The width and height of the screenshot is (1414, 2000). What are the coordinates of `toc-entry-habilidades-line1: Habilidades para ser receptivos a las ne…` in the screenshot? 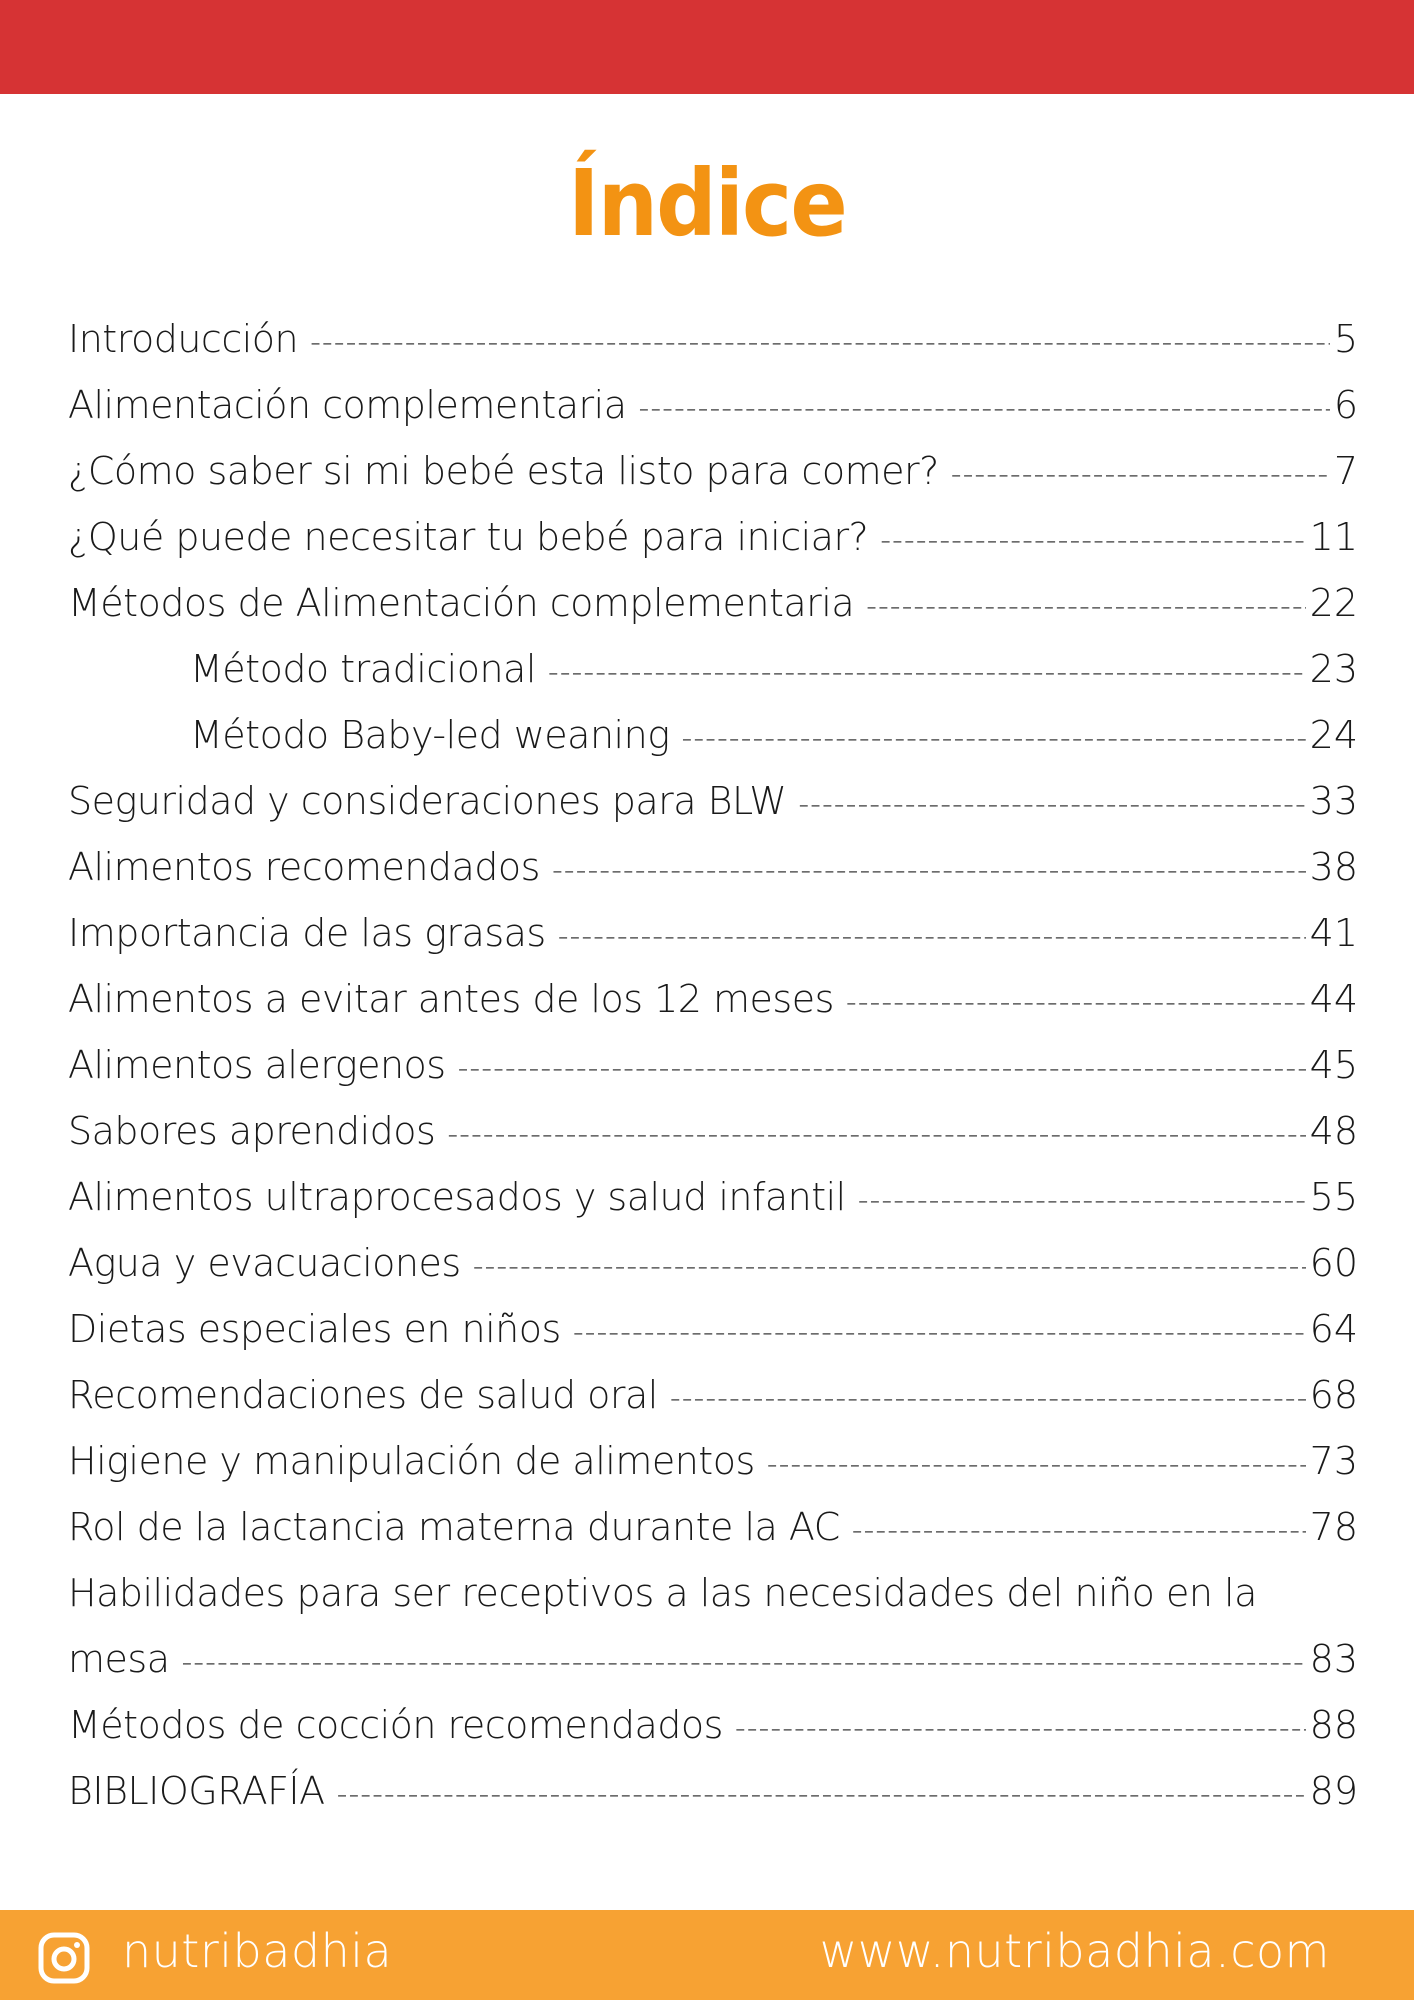 It's located at (713, 1593).